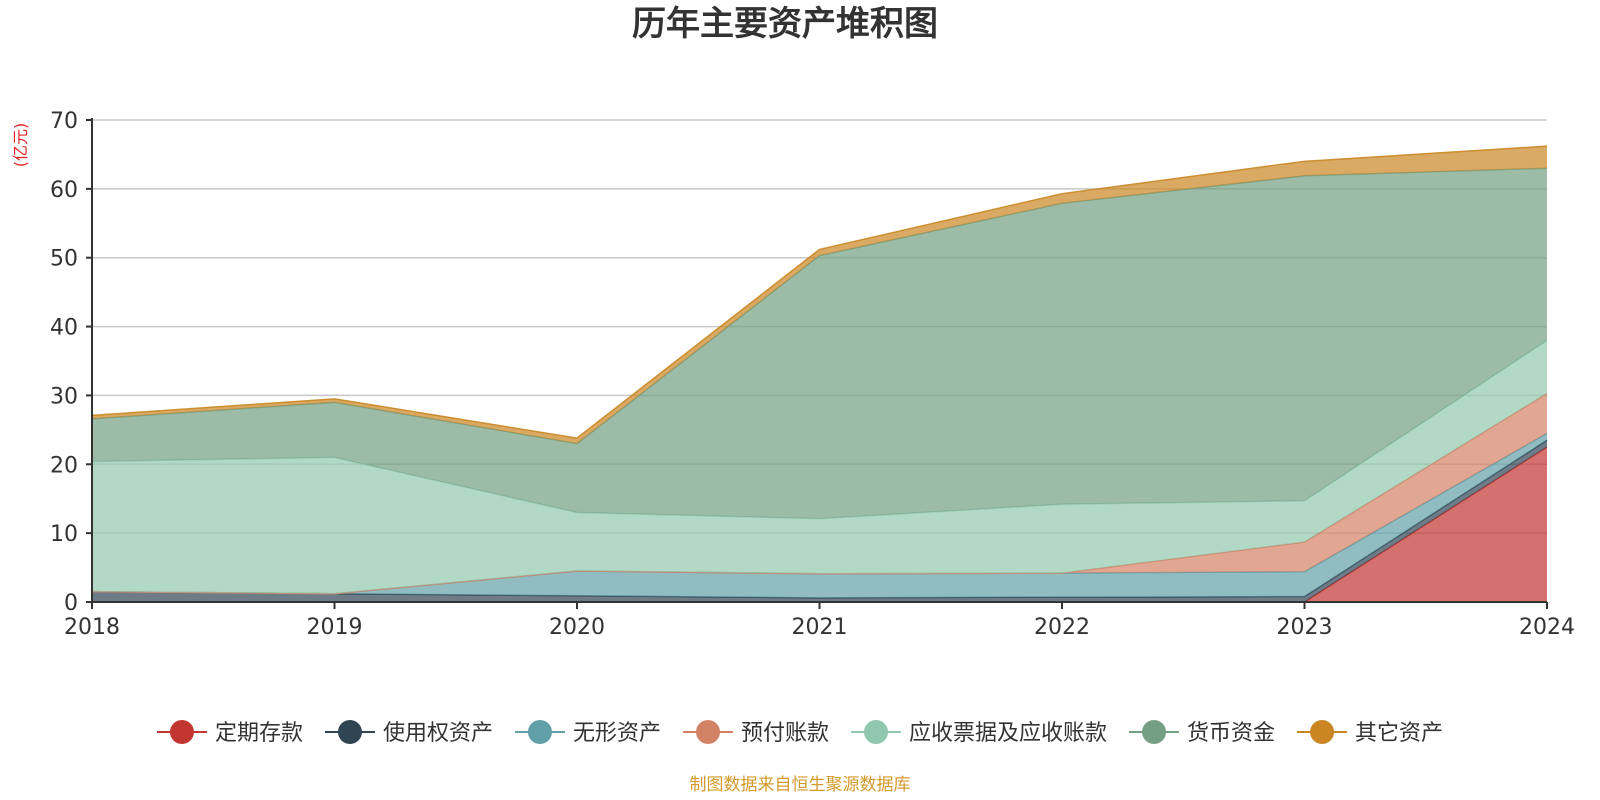 Image resolution: width=1600 pixels, height=800 pixels. I want to click on x-tick-label: 2018, so click(92, 627).